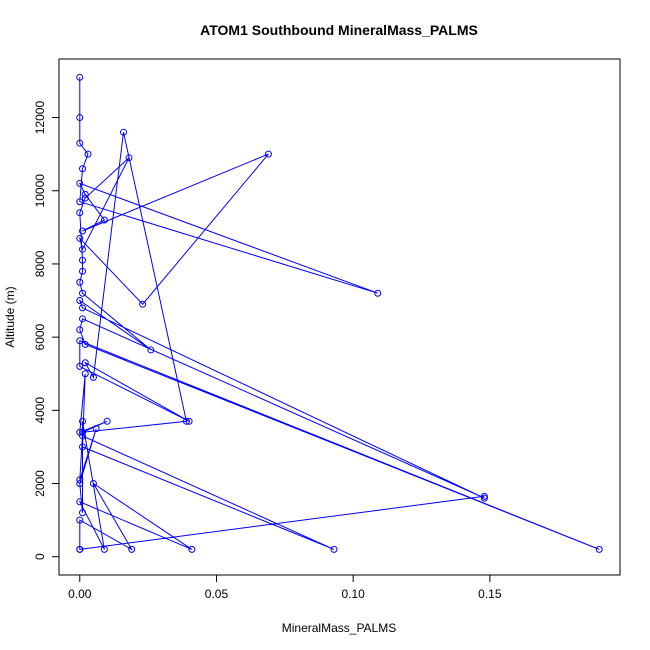 The image size is (650, 650). Describe the element at coordinates (490, 594) in the screenshot. I see `x-tick-label: 0.15` at that location.